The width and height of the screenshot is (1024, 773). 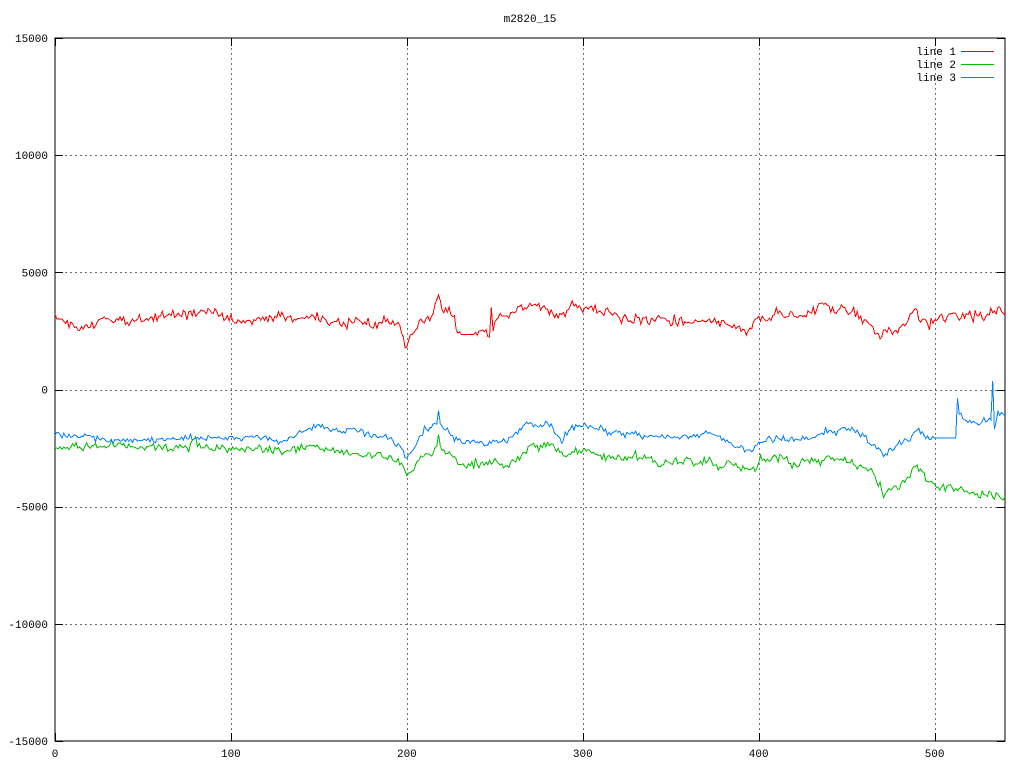 What do you see at coordinates (407, 755) in the screenshot?
I see `svg-text: 200` at bounding box center [407, 755].